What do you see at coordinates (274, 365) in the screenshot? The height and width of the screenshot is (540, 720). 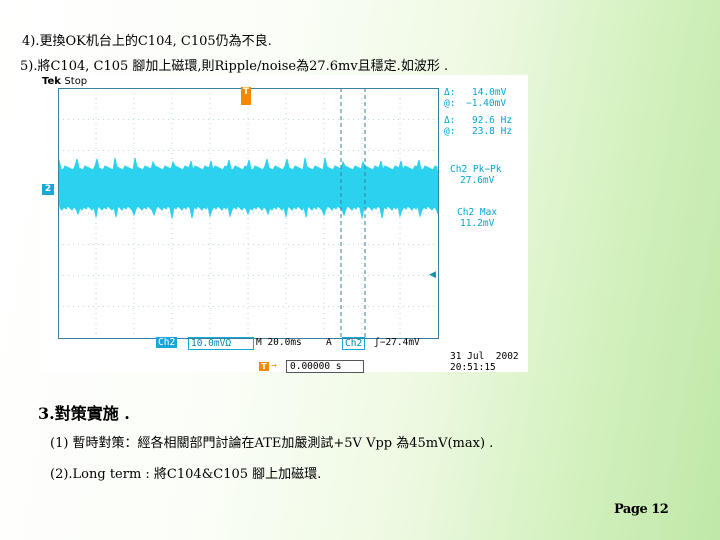 I see `trigger-position-arrow-icon: →` at bounding box center [274, 365].